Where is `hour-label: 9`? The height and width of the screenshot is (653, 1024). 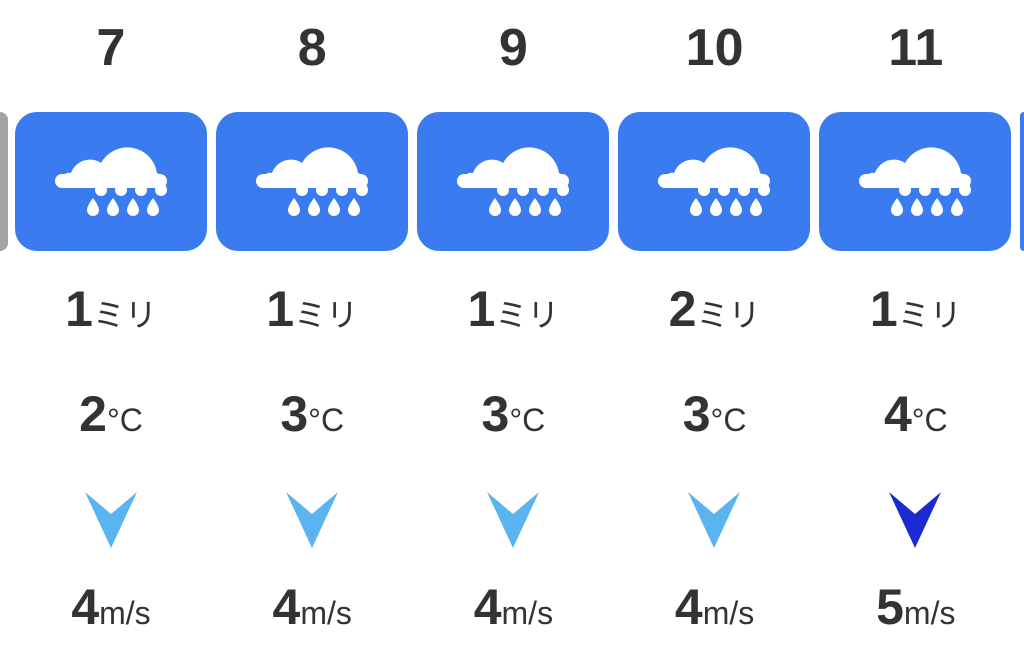
hour-label: 9 is located at coordinates (513, 48).